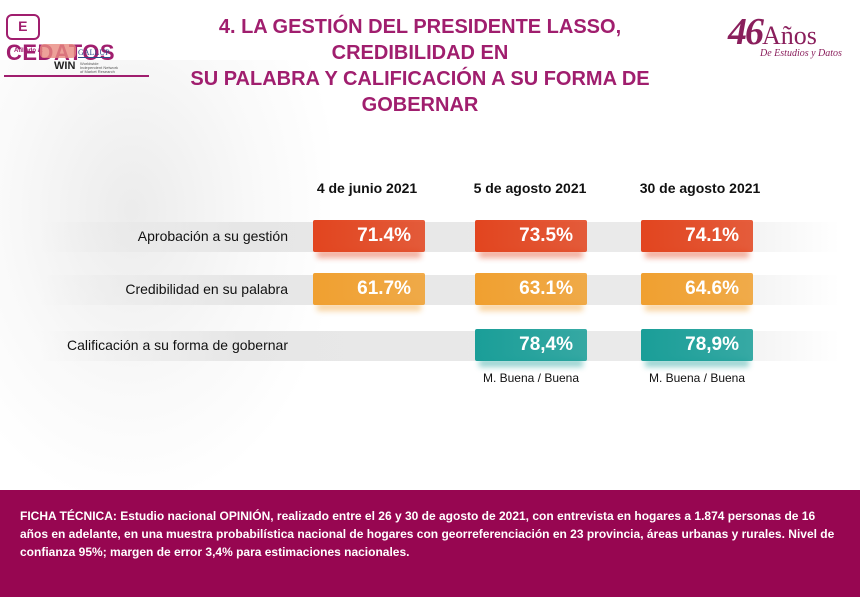 The width and height of the screenshot is (860, 597). Describe the element at coordinates (700, 188) in the screenshot. I see `column-header: 30 de agosto 2021` at that location.